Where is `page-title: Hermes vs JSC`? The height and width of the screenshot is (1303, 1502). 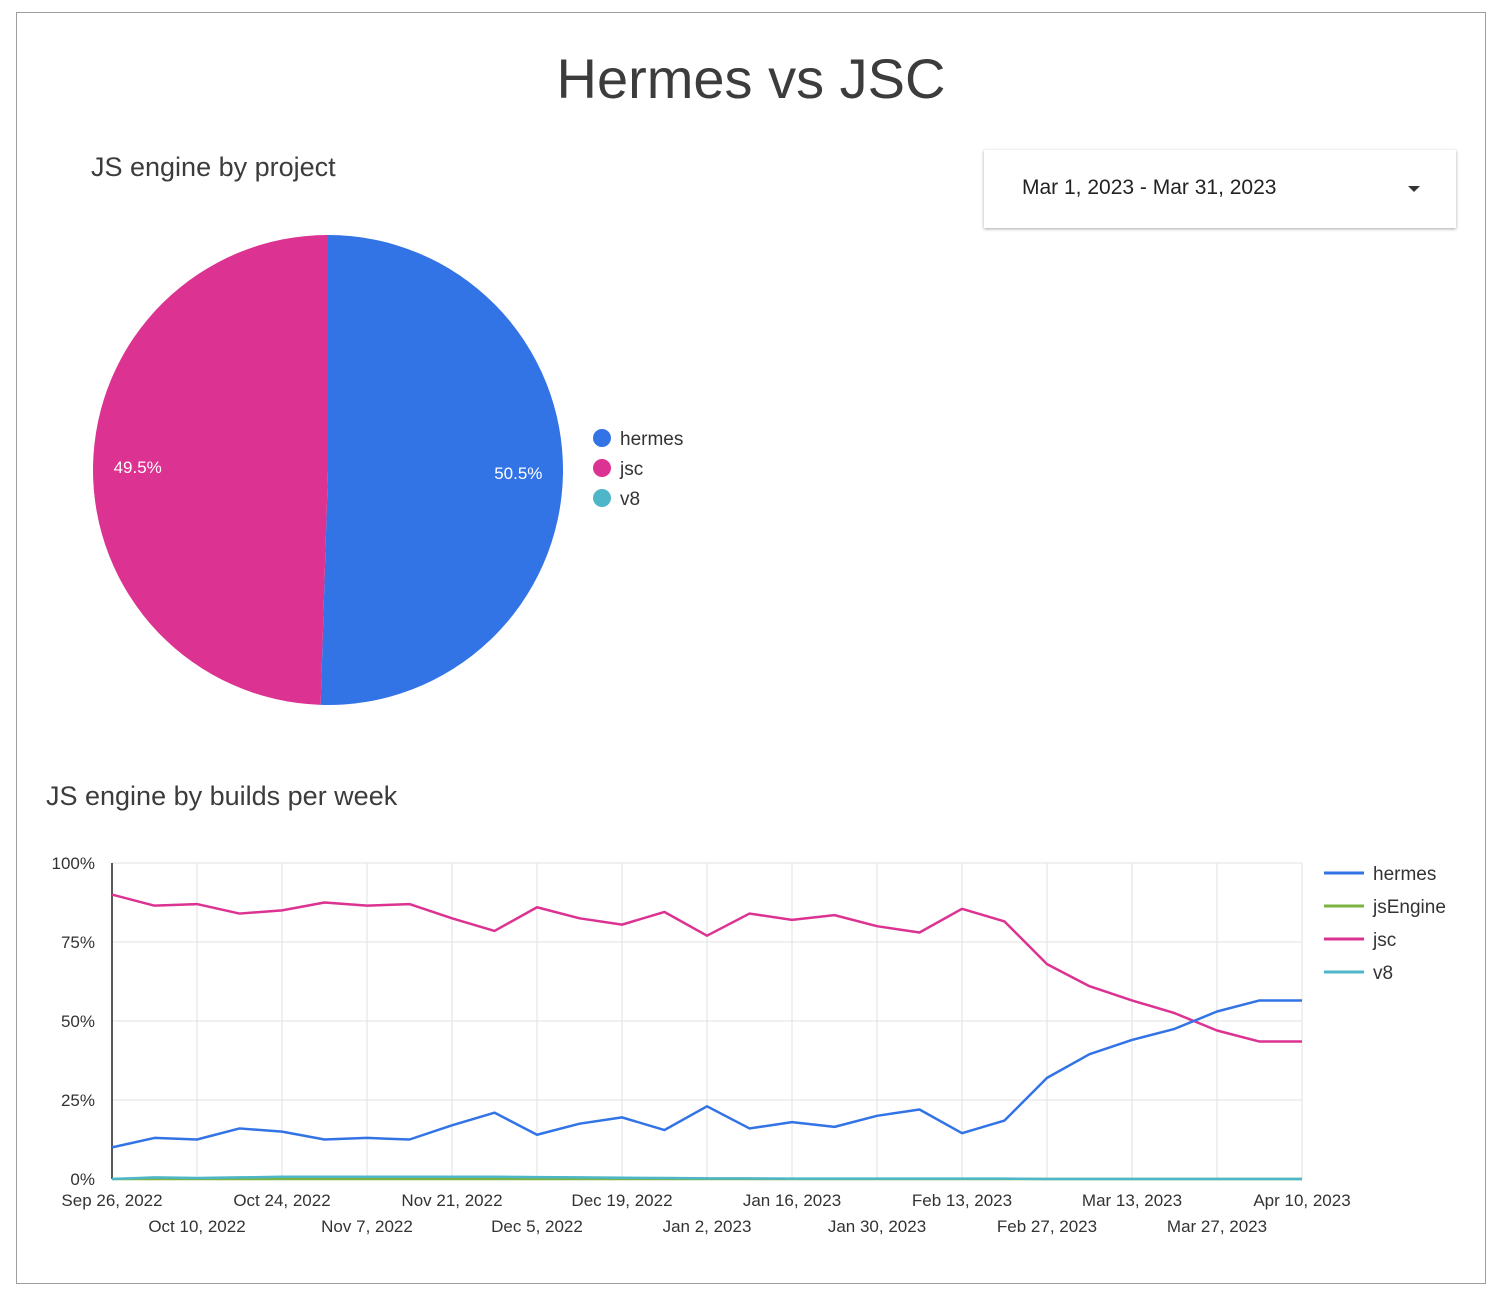
page-title: Hermes vs JSC is located at coordinates (751, 78).